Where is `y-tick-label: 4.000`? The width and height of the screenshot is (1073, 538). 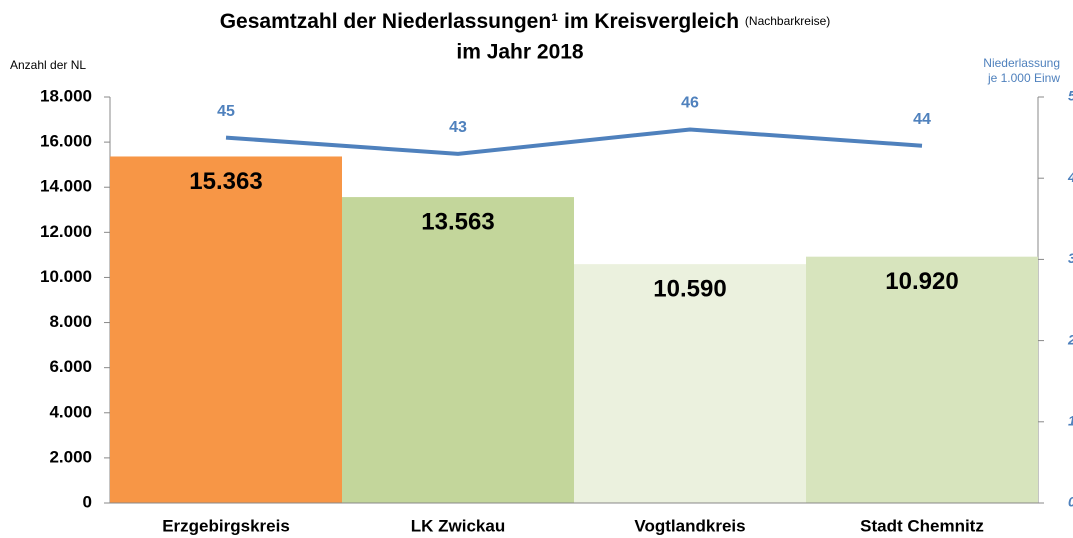
y-tick-label: 4.000 is located at coordinates (70, 411).